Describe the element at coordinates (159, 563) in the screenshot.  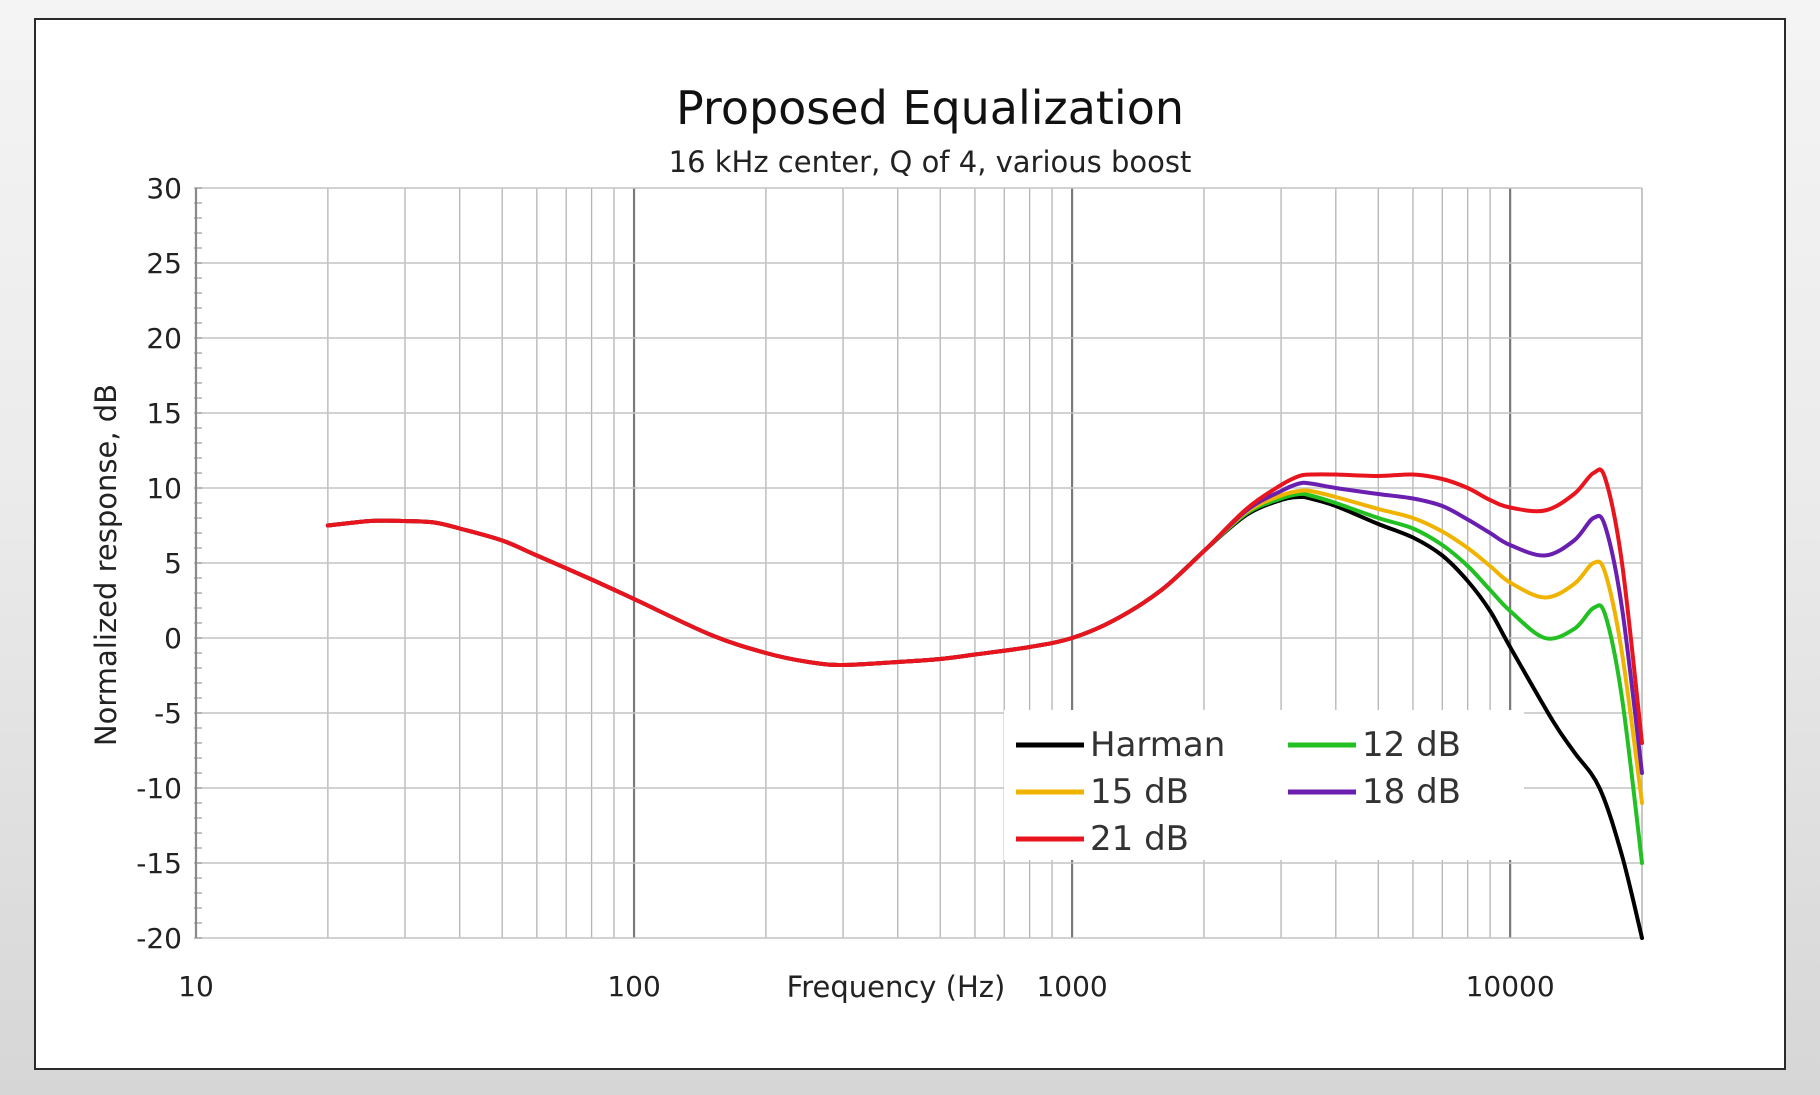
I see `y-axis-ticks: 30 25 20 15 10 5 0 -5 -10 -15 -20` at that location.